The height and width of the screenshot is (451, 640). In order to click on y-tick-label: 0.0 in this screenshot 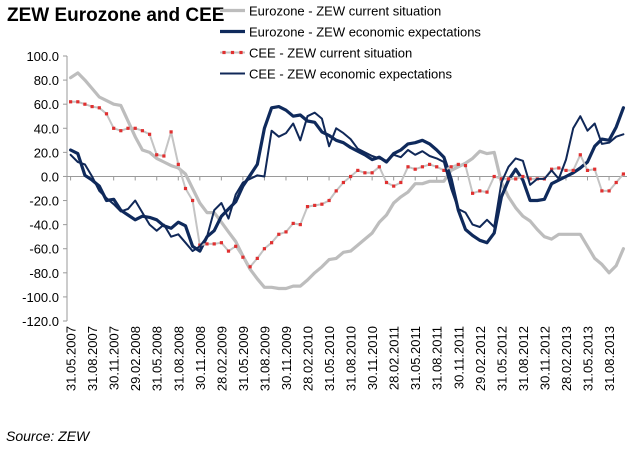, I will do `click(50, 176)`.